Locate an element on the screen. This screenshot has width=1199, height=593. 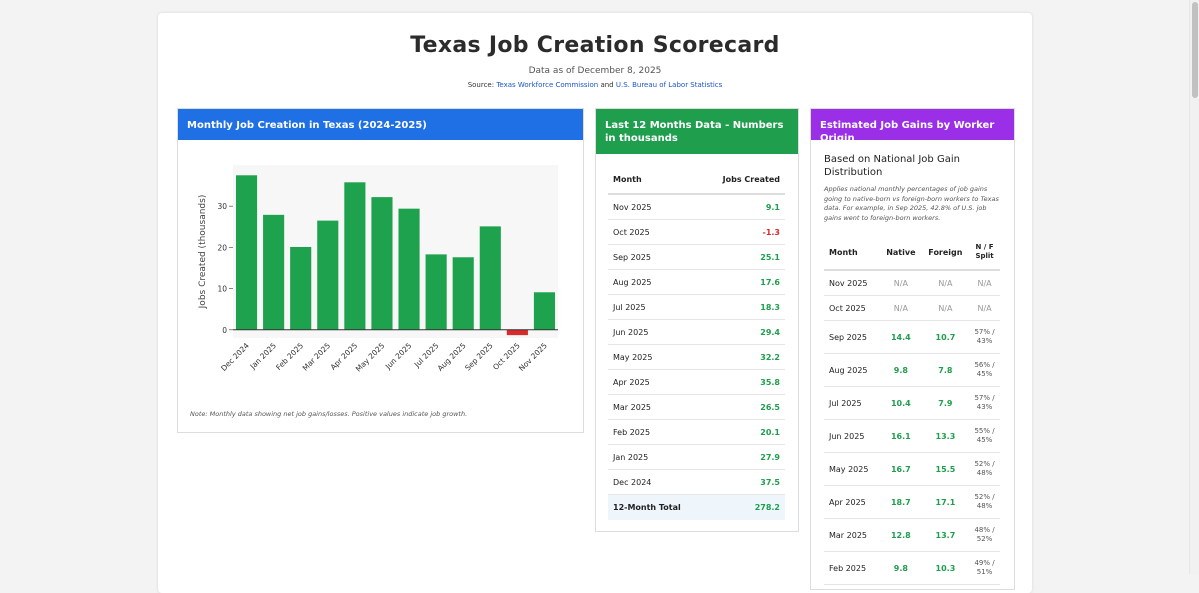
origin-row-foreign: 10.3 is located at coordinates (945, 568).